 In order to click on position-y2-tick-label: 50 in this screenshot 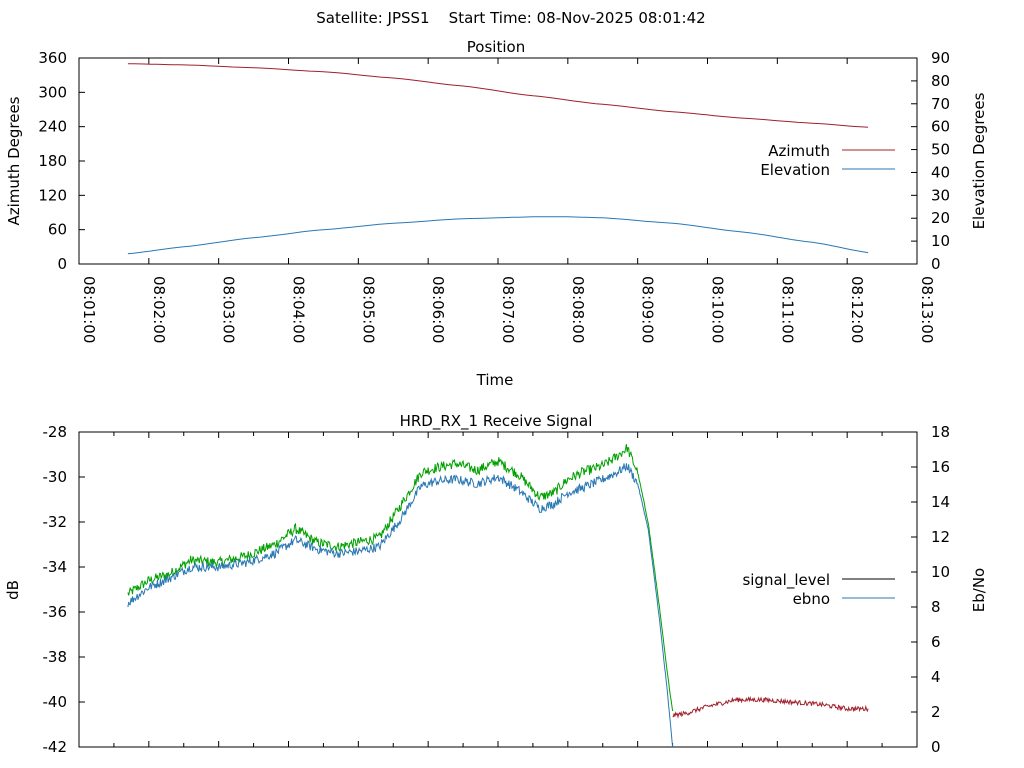, I will do `click(940, 150)`.